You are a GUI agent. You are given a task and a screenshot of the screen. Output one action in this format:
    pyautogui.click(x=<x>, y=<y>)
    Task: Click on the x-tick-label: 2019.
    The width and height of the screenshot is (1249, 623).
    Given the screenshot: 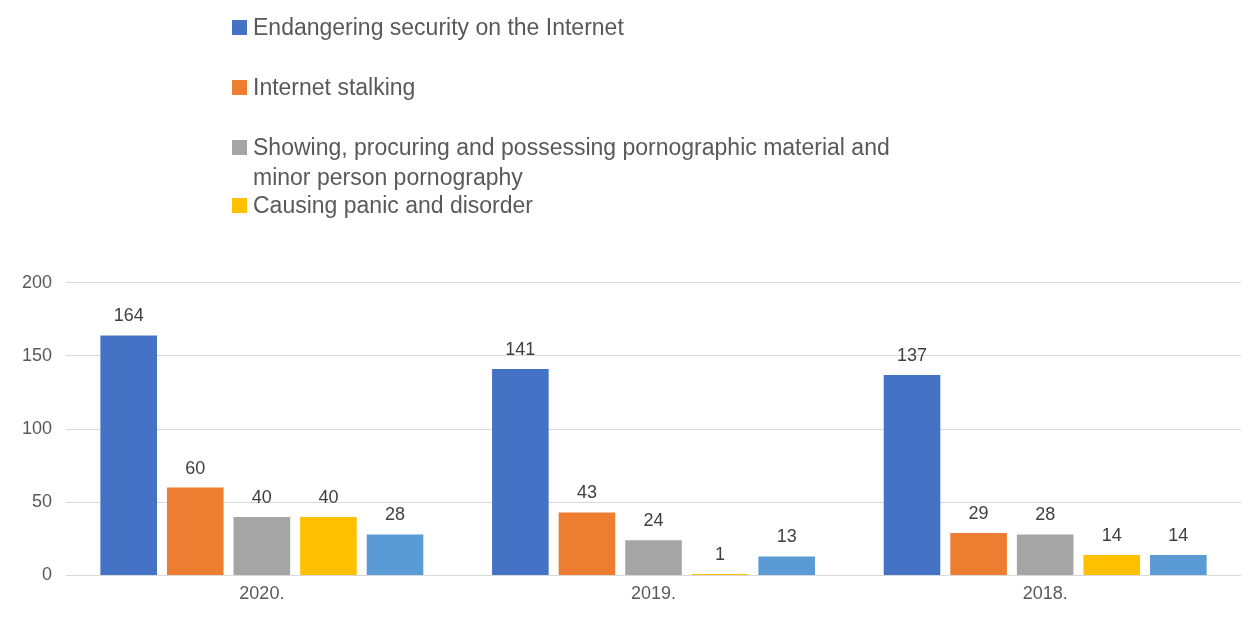 What is the action you would take?
    pyautogui.click(x=653, y=593)
    